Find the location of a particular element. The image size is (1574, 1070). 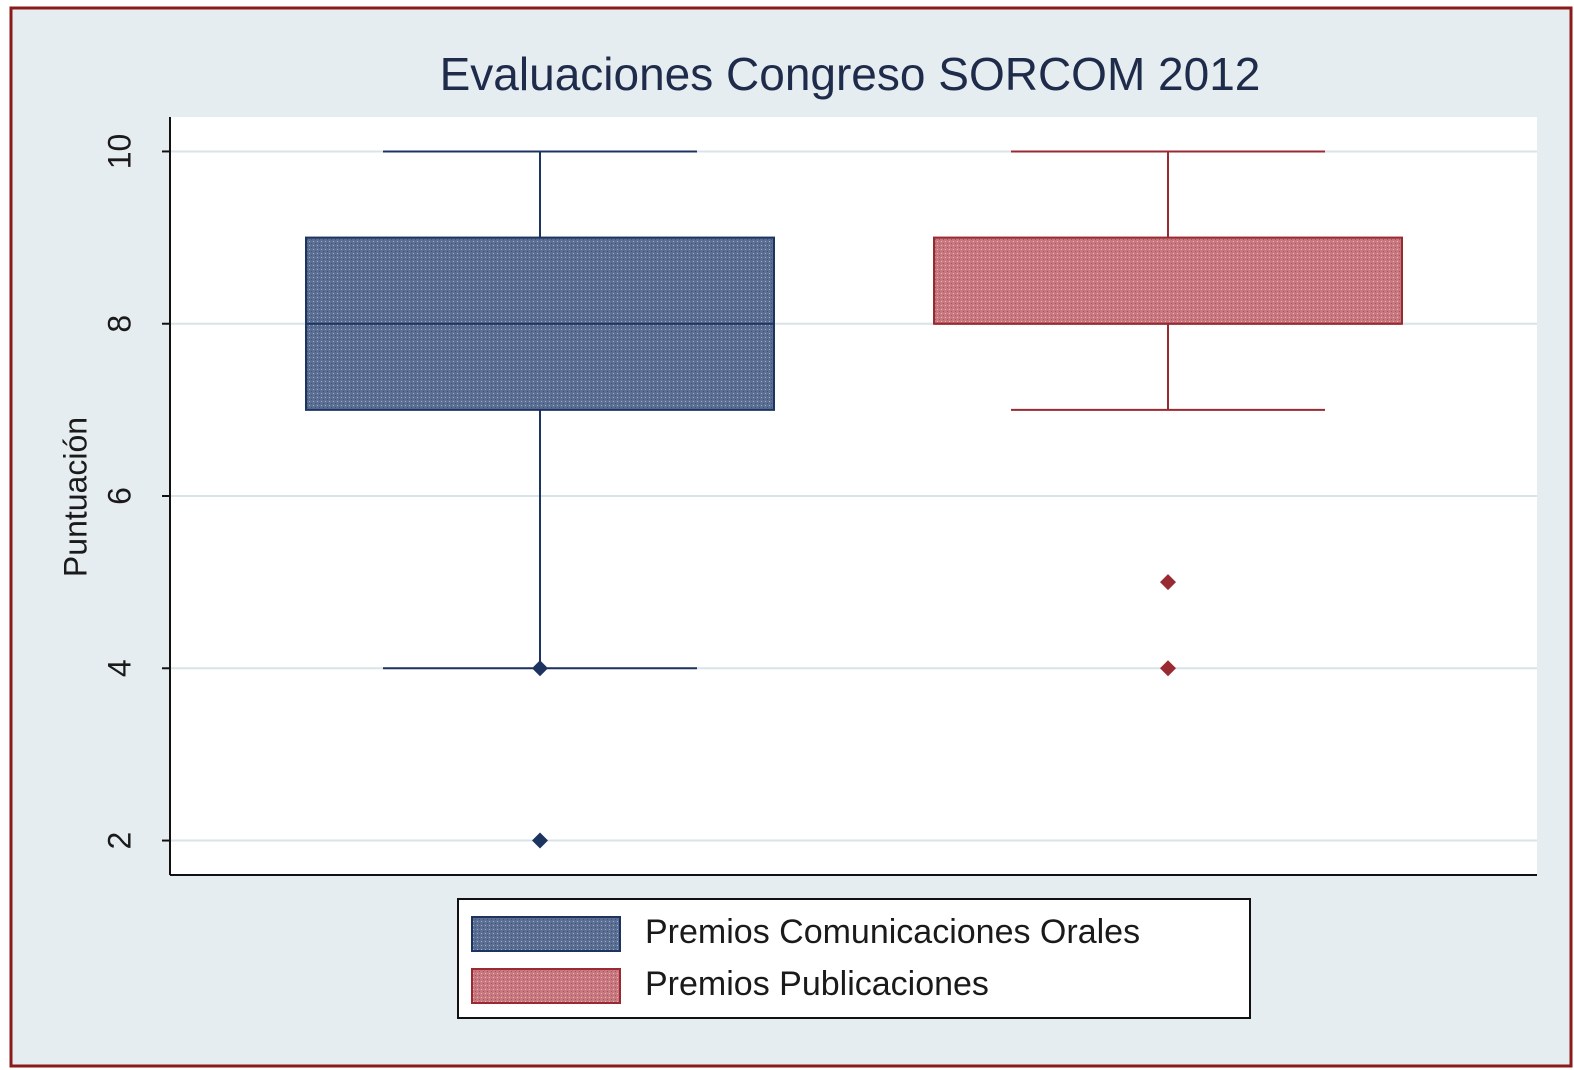

y-tick-label: 6 is located at coordinates (119, 496).